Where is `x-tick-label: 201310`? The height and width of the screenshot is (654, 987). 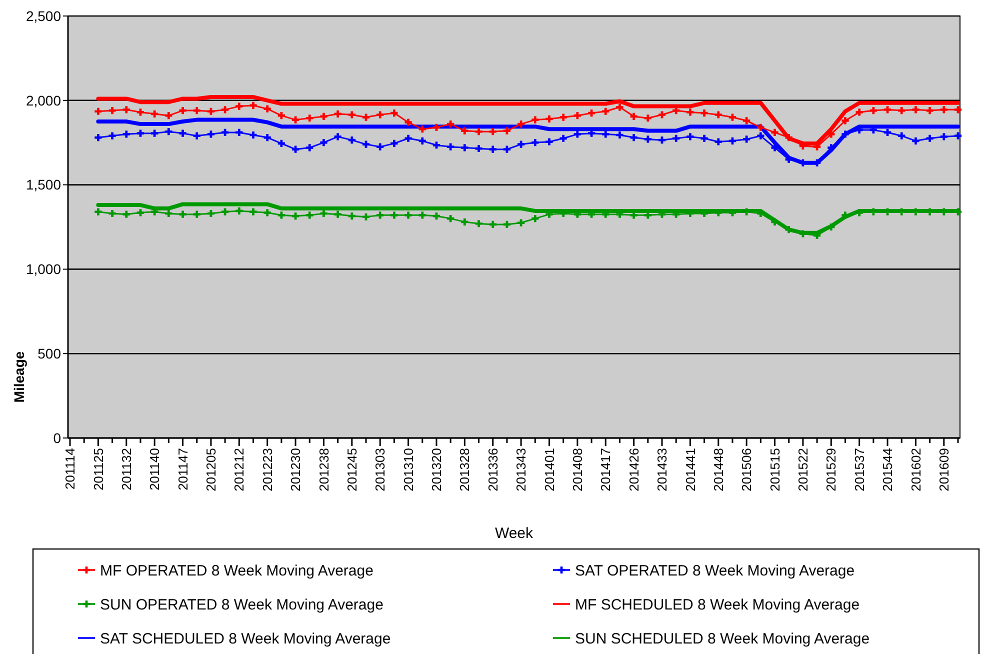
x-tick-label: 201310 is located at coordinates (408, 470).